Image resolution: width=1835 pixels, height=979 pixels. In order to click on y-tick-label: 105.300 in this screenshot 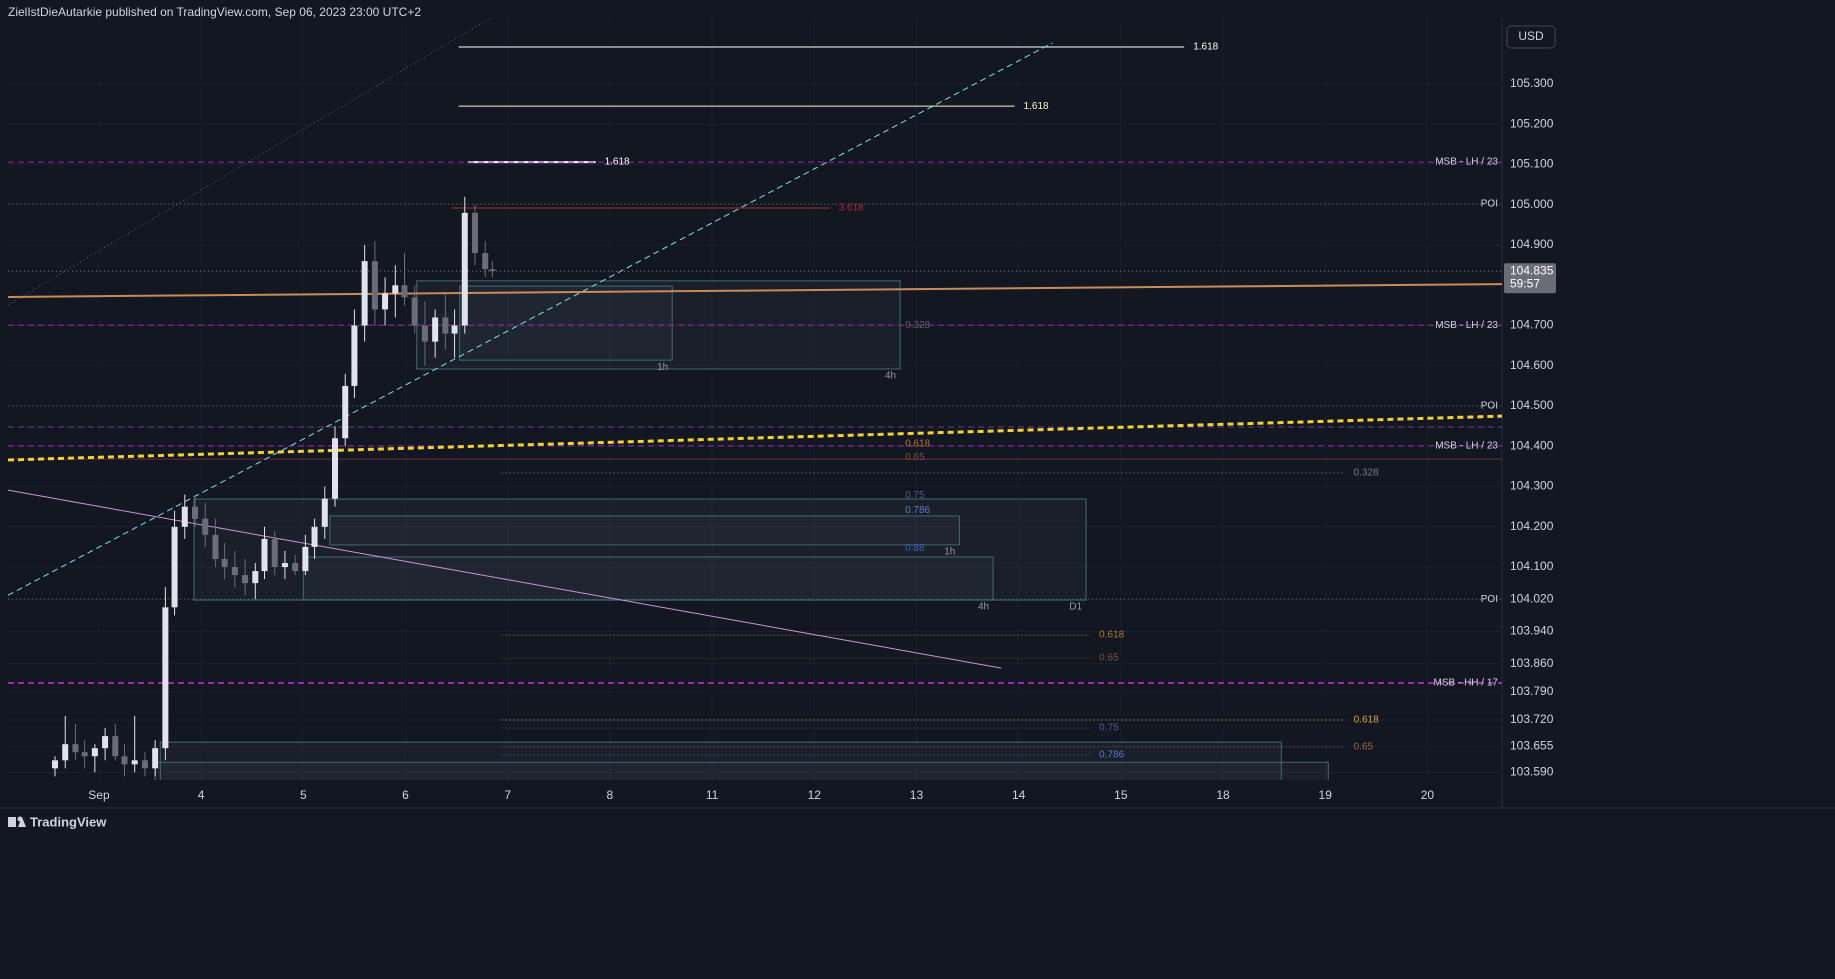, I will do `click(1532, 83)`.